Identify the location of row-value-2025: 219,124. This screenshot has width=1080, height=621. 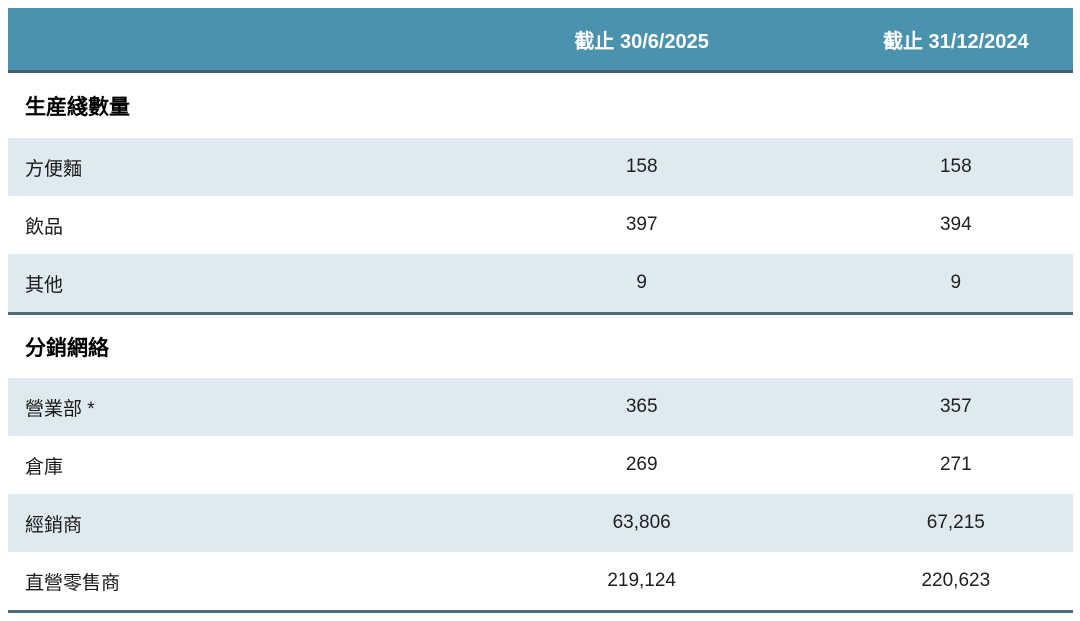
(641, 580).